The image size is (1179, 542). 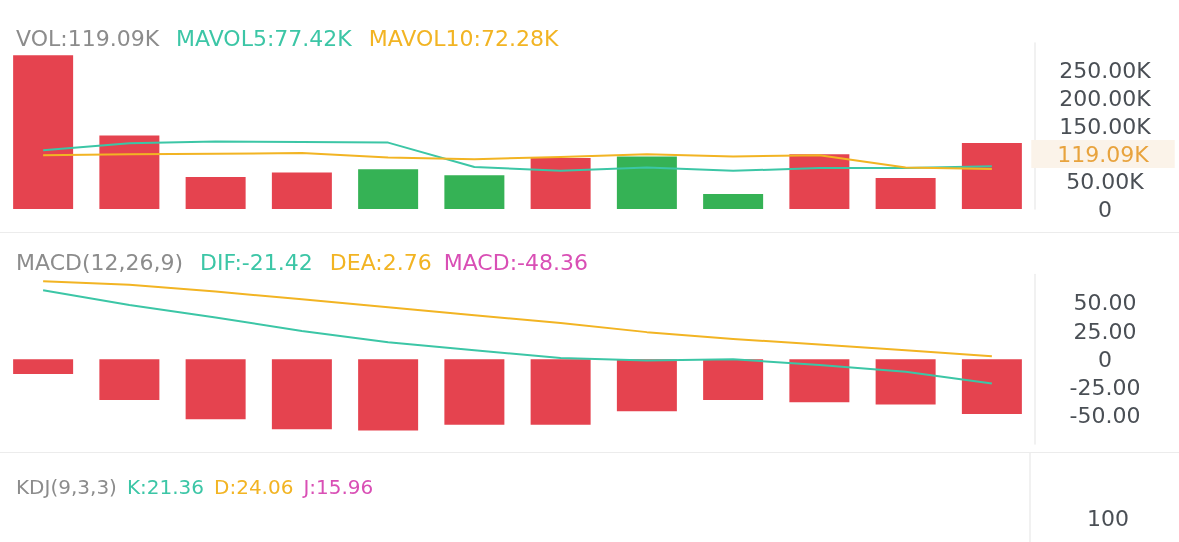 I want to click on text: J:15.96, so click(x=337, y=487).